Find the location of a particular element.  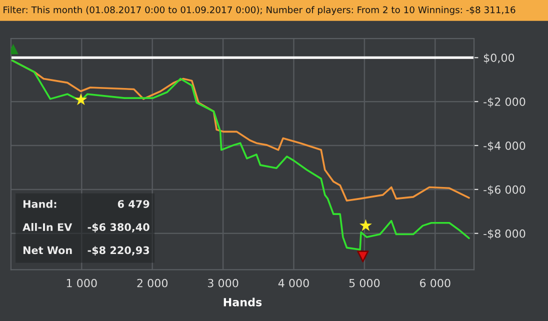

annotation: Net Won is located at coordinates (47, 250).